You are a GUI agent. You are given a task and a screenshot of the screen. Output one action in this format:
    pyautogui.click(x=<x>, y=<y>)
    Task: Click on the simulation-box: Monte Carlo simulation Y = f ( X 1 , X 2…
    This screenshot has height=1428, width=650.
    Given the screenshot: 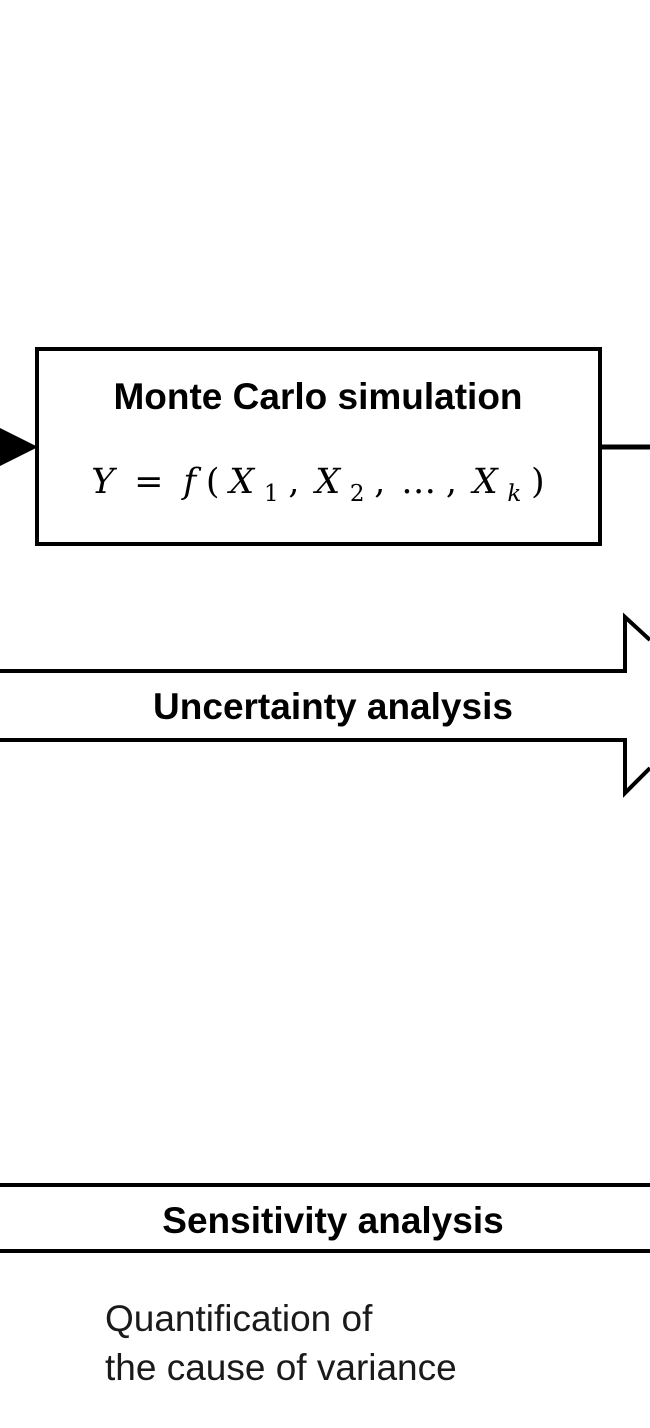 What is the action you would take?
    pyautogui.click(x=318, y=446)
    